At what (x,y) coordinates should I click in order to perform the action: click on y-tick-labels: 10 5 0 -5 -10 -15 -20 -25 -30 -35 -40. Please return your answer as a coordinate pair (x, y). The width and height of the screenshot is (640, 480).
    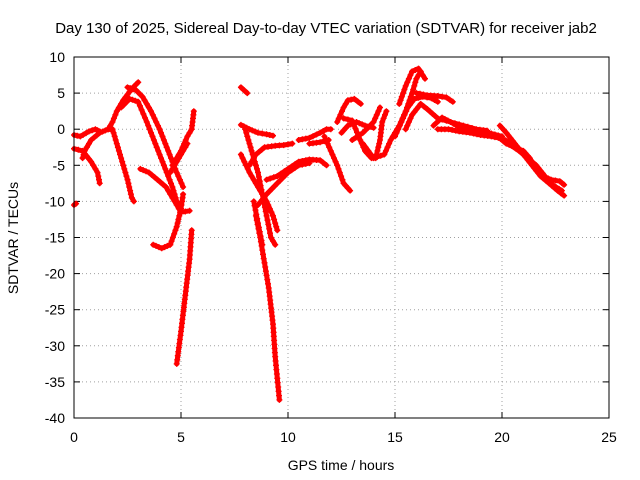
    Looking at the image, I should click on (55, 237).